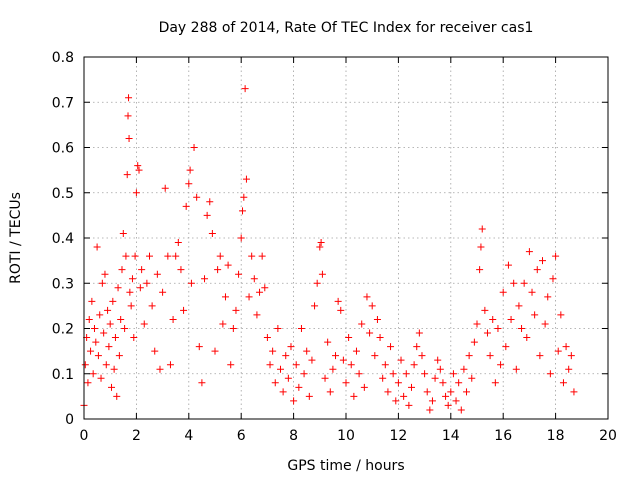 The image size is (640, 480). Describe the element at coordinates (136, 436) in the screenshot. I see `x-tick-label: 2` at that location.